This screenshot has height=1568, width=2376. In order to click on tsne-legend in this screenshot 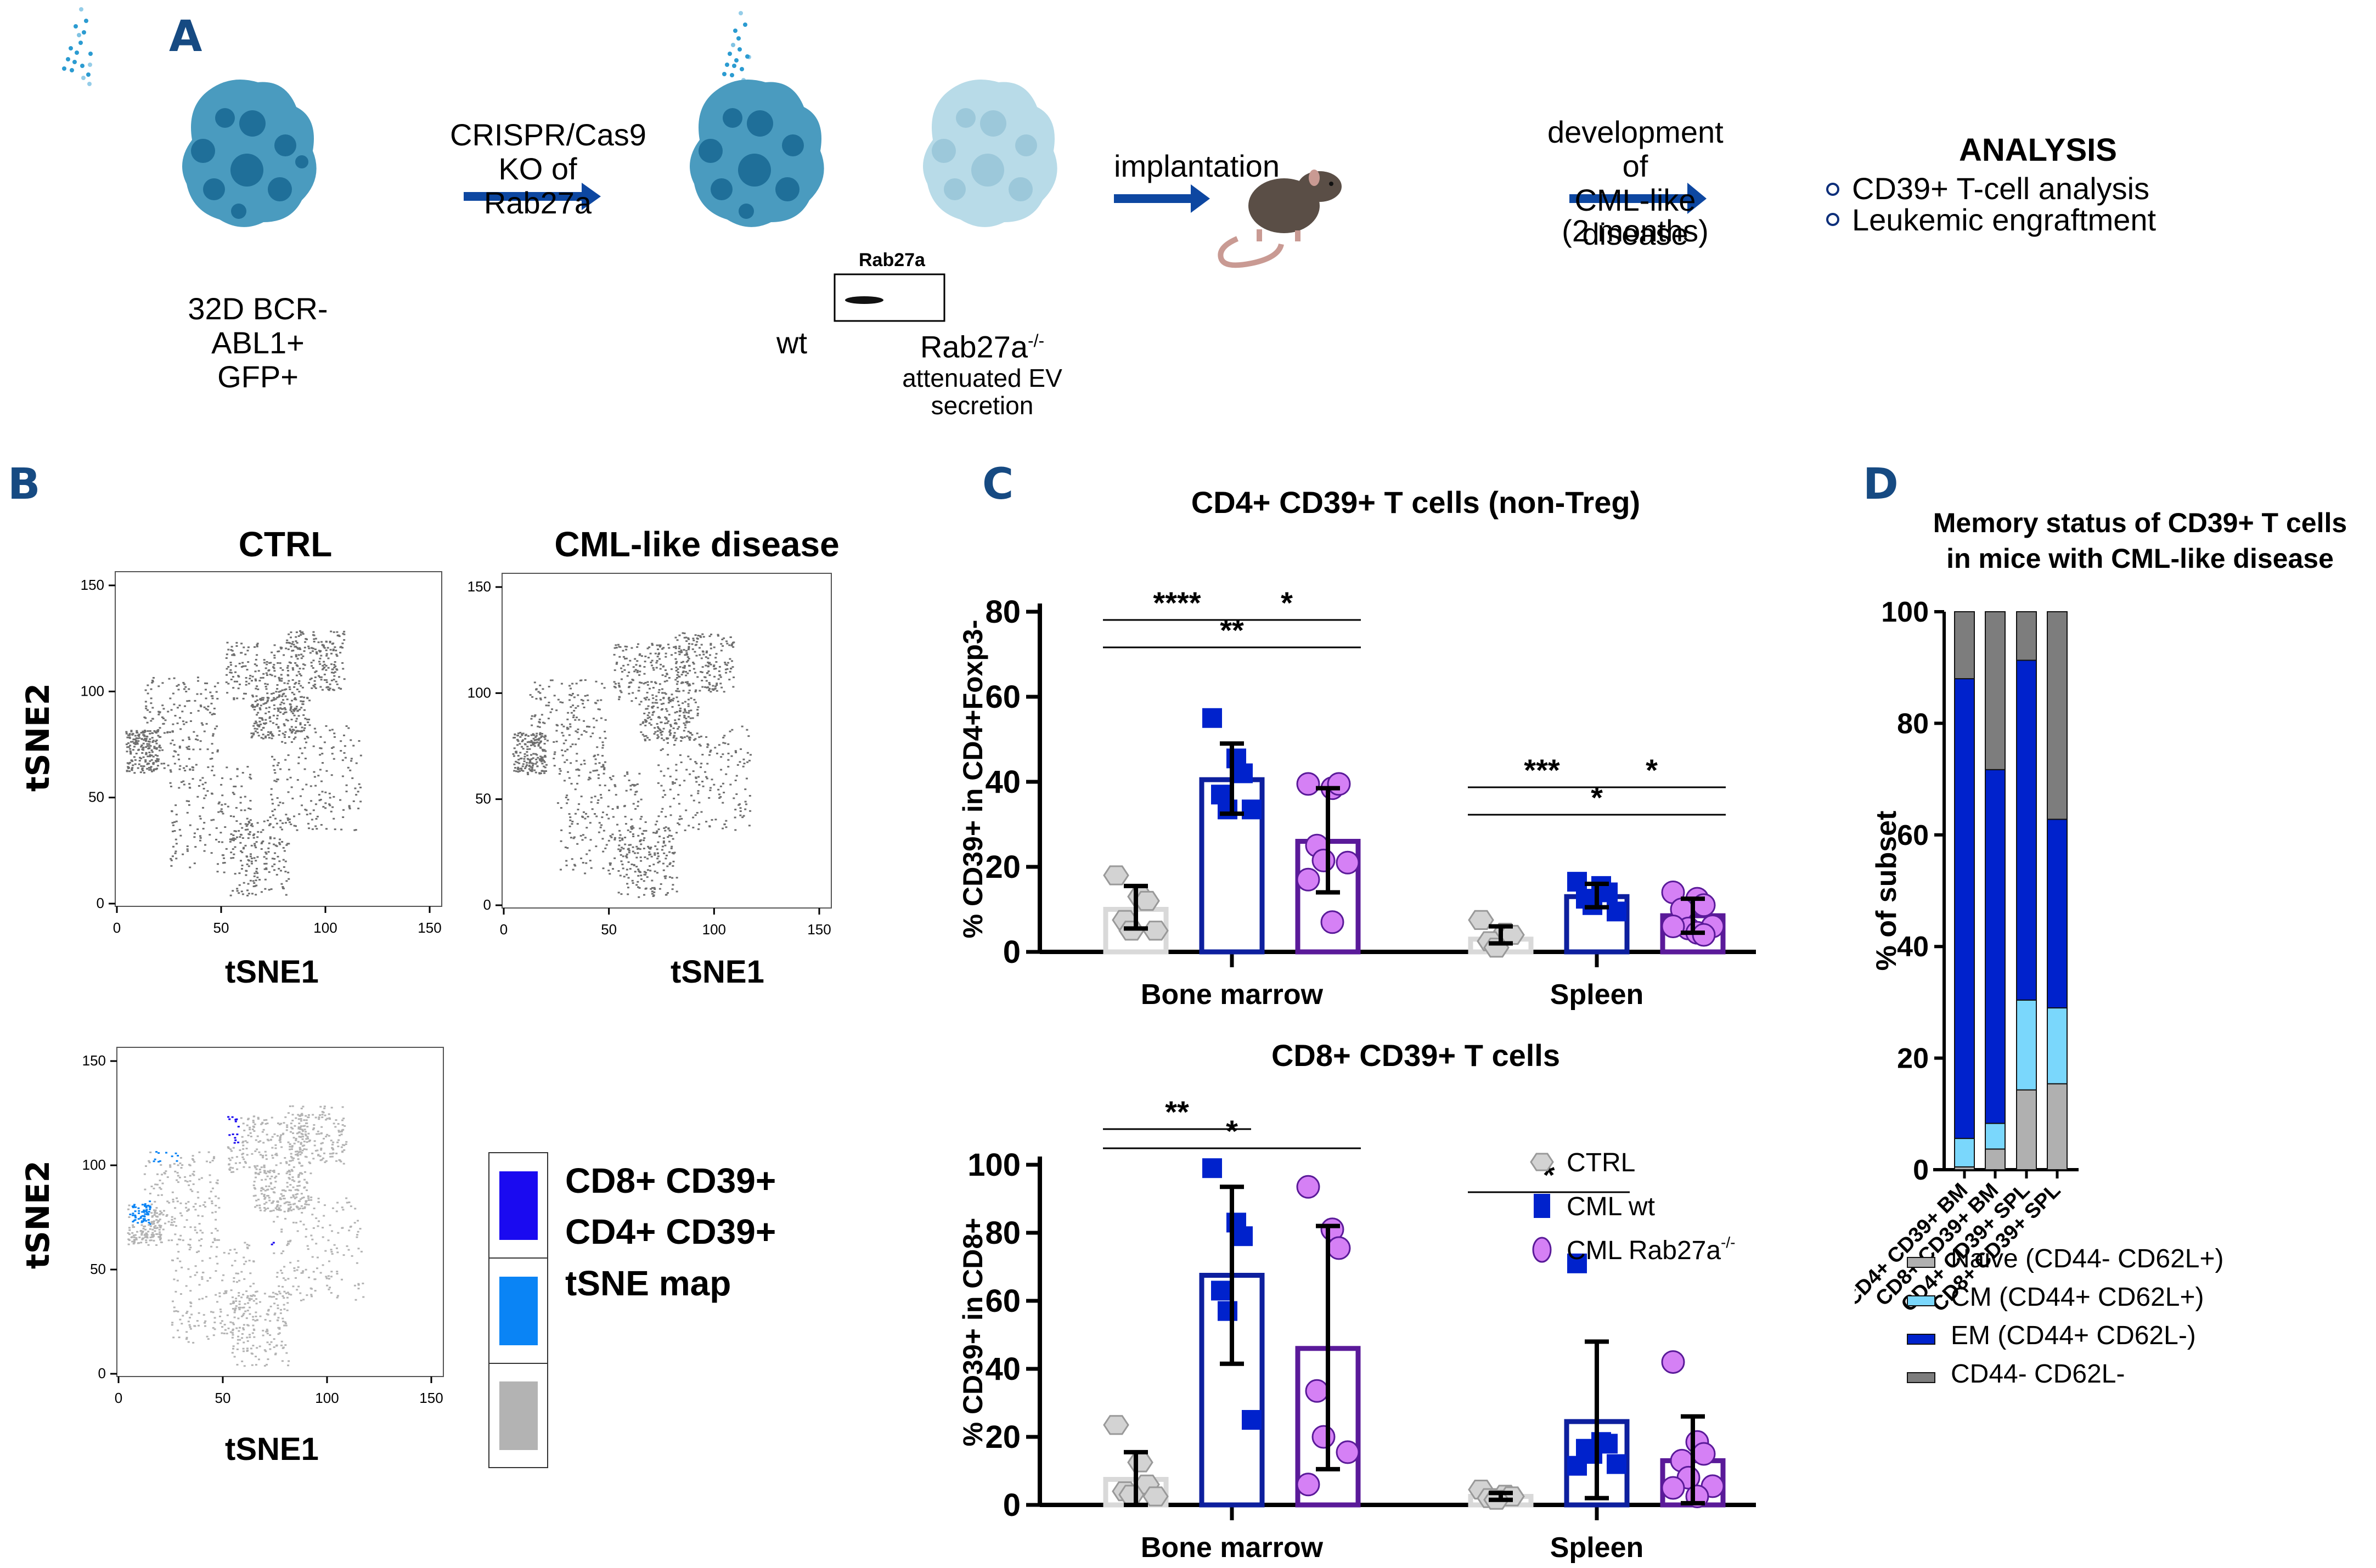, I will do `click(518, 1310)`.